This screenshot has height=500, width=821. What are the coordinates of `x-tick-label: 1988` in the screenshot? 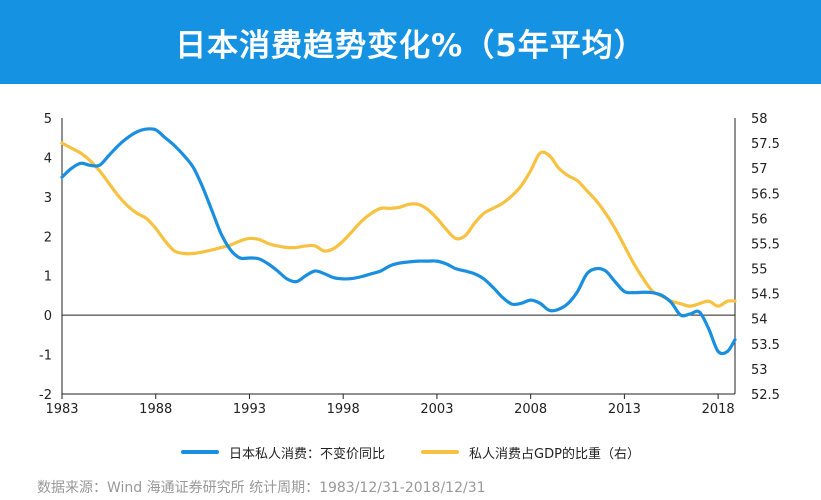 It's located at (155, 409).